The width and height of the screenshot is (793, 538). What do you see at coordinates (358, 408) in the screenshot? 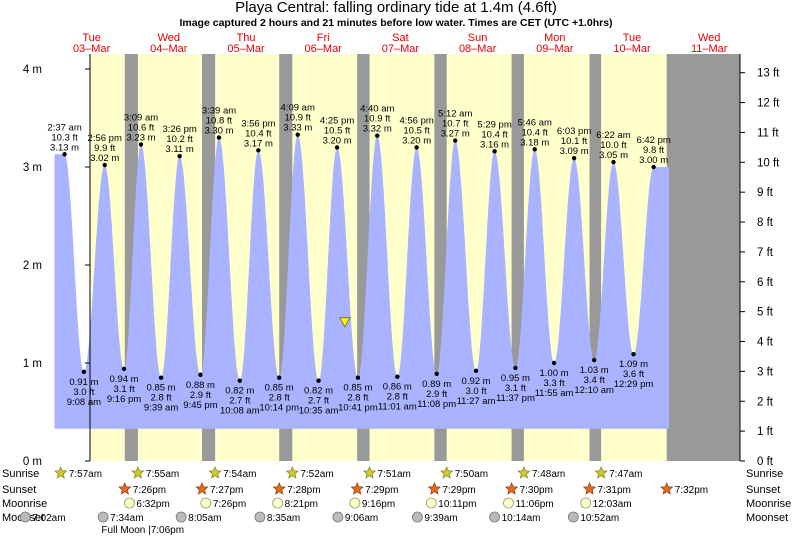
I see `low-tide-time: 10:41 pm` at bounding box center [358, 408].